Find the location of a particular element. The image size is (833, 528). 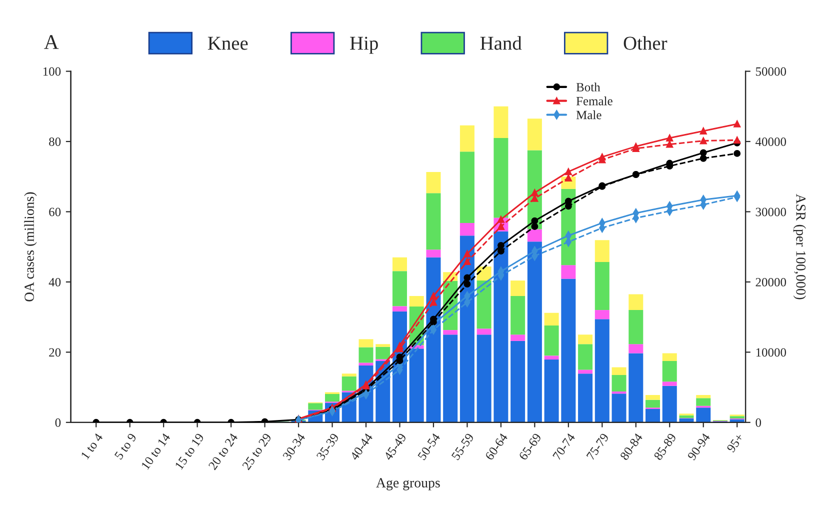

y2-tick-label: 0 is located at coordinates (759, 422).